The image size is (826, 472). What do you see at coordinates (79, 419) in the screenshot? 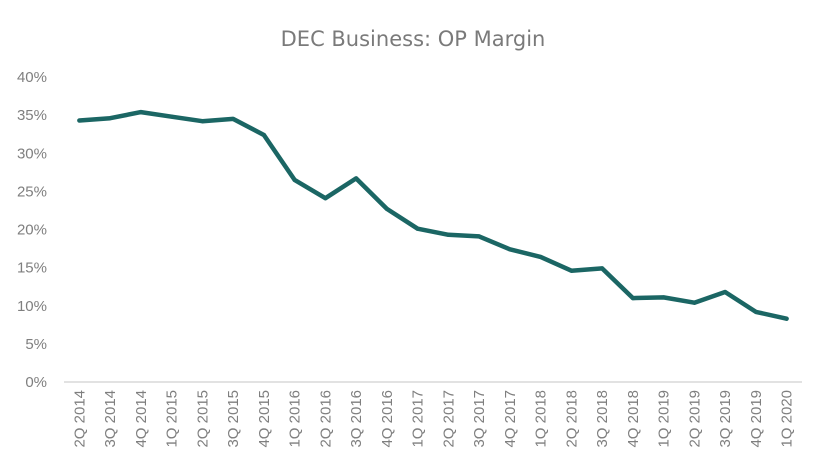
I see `x-tick-label: 2Q 2014` at bounding box center [79, 419].